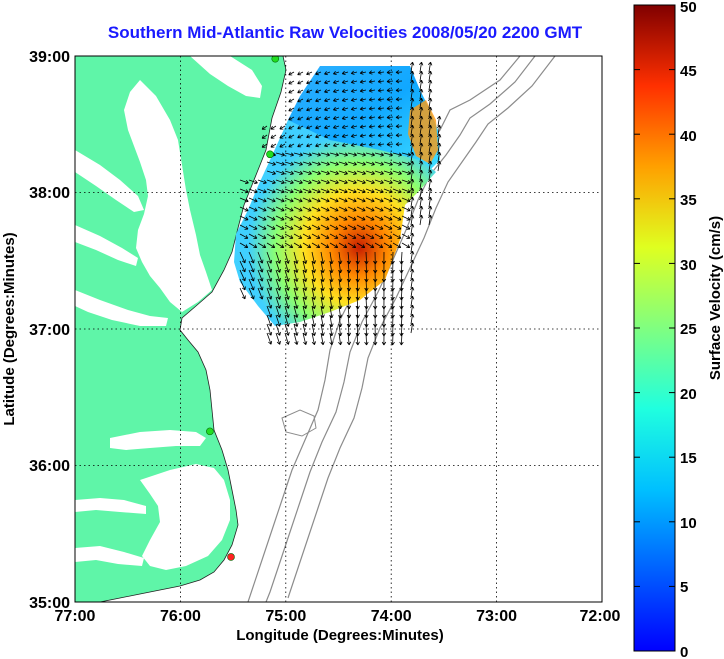  I want to click on station-marker, so click(231, 557).